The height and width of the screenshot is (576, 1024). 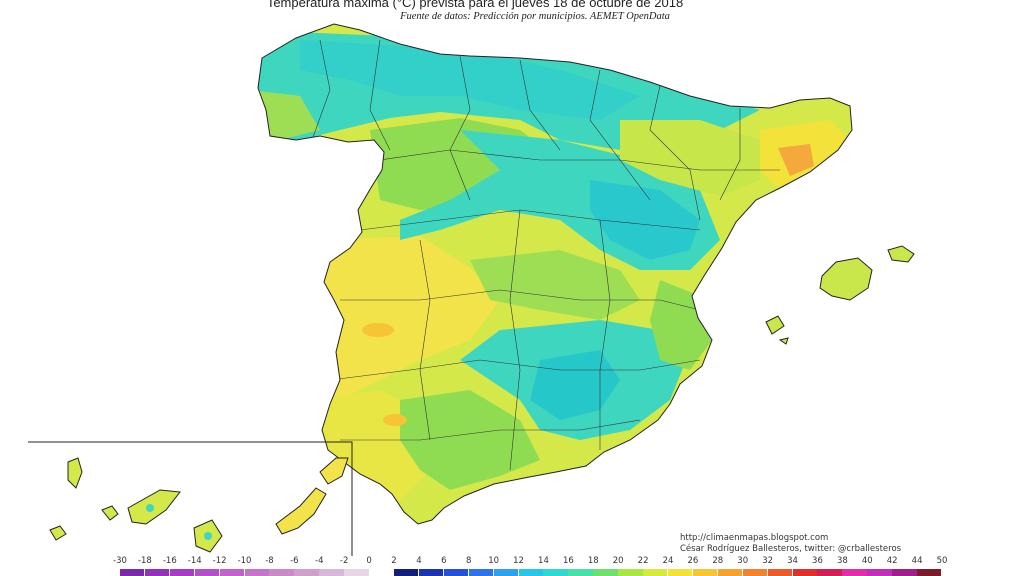 What do you see at coordinates (369, 561) in the screenshot?
I see `legend-tick: 0` at bounding box center [369, 561].